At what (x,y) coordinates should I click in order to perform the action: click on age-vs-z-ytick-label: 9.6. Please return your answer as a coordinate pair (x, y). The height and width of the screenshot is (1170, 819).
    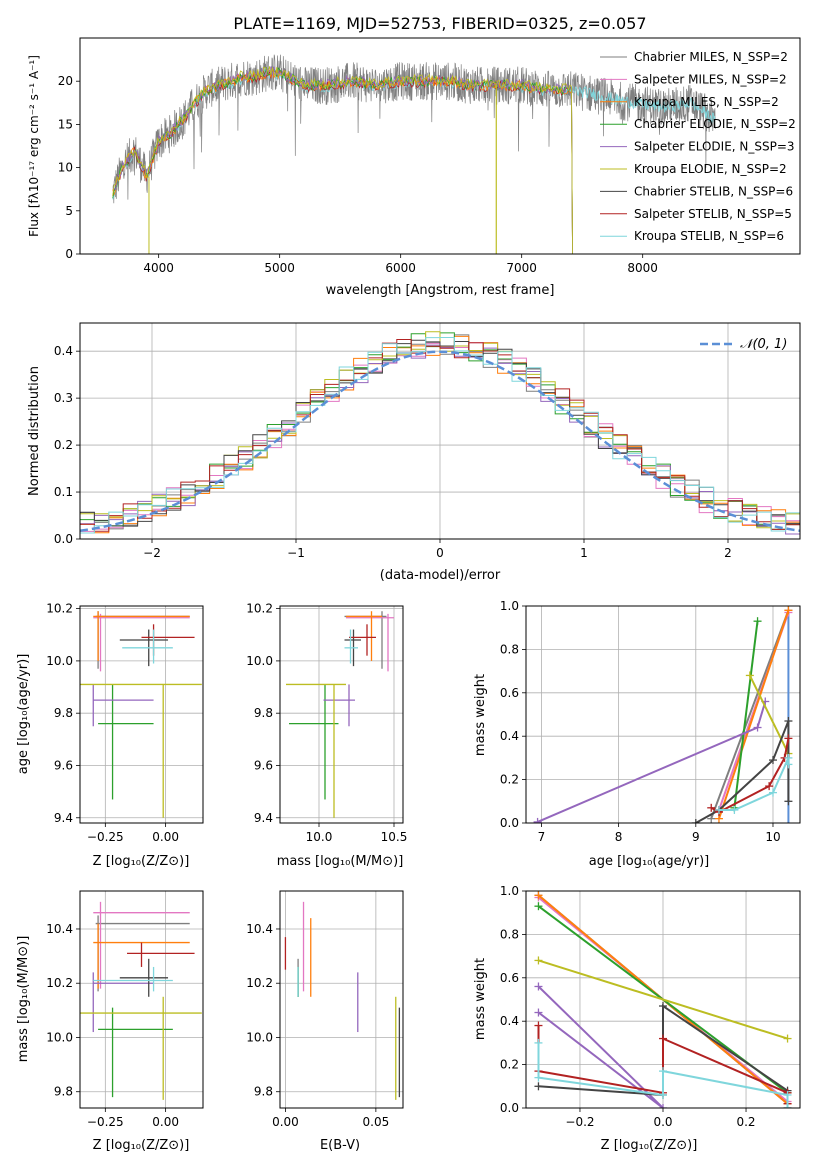
    Looking at the image, I should click on (63, 765).